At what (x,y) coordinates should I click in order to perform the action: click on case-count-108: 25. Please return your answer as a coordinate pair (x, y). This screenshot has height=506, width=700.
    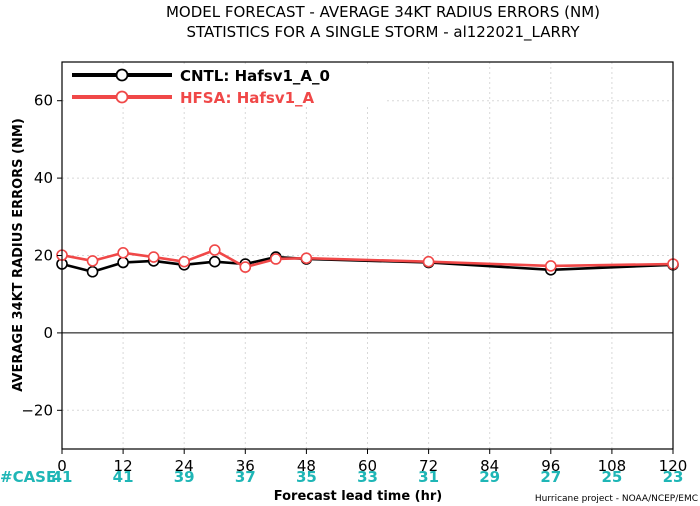
    Looking at the image, I should click on (611, 477).